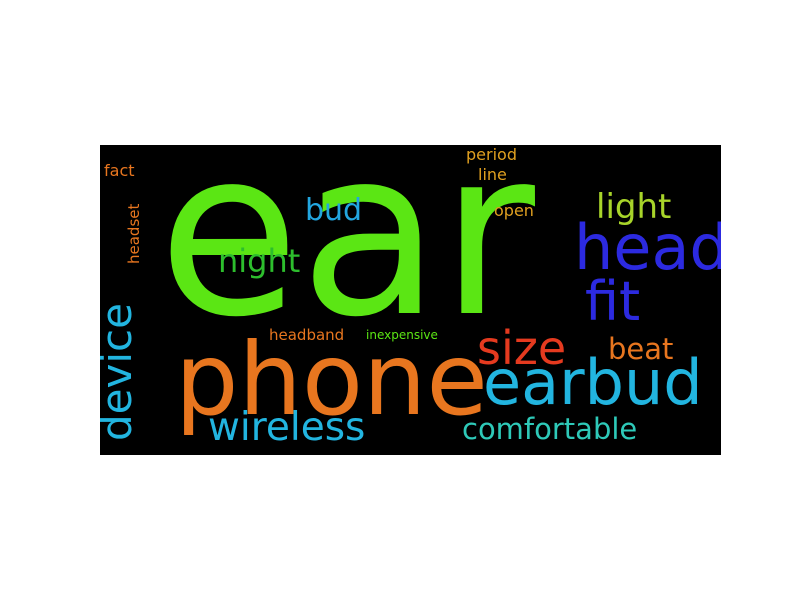 The width and height of the screenshot is (800, 600). I want to click on word-bud: bud, so click(334, 210).